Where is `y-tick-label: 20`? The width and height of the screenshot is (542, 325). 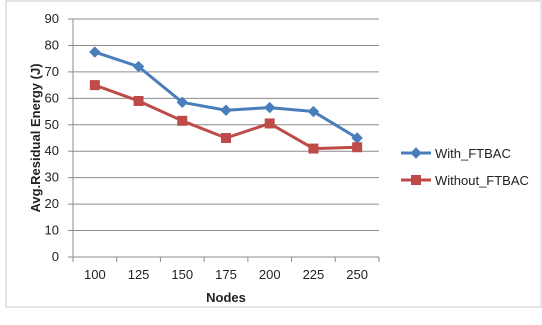
y-tick-label: 20 is located at coordinates (52, 203).